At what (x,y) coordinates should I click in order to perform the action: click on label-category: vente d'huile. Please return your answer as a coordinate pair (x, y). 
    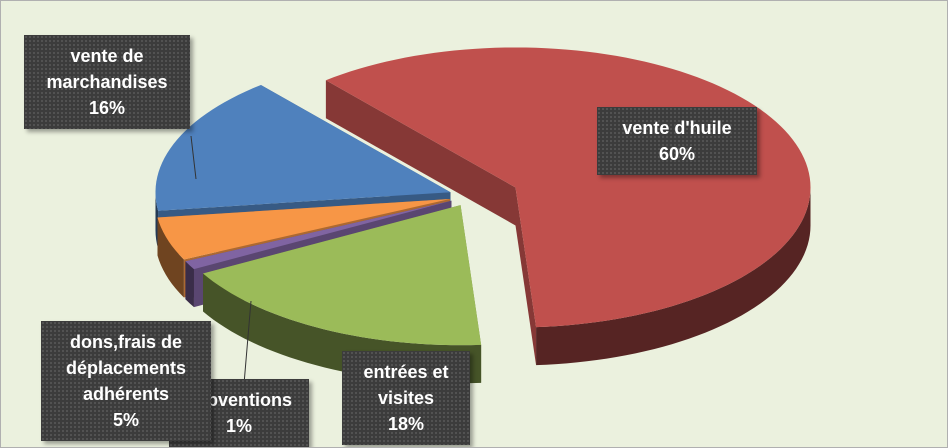
    Looking at the image, I should click on (677, 128).